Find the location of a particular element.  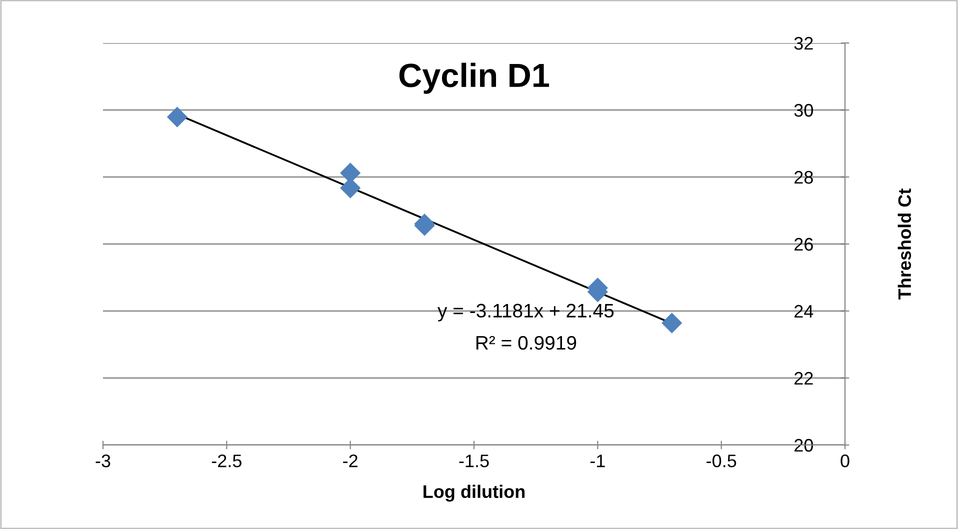

x-tick-label: -2 is located at coordinates (350, 461).